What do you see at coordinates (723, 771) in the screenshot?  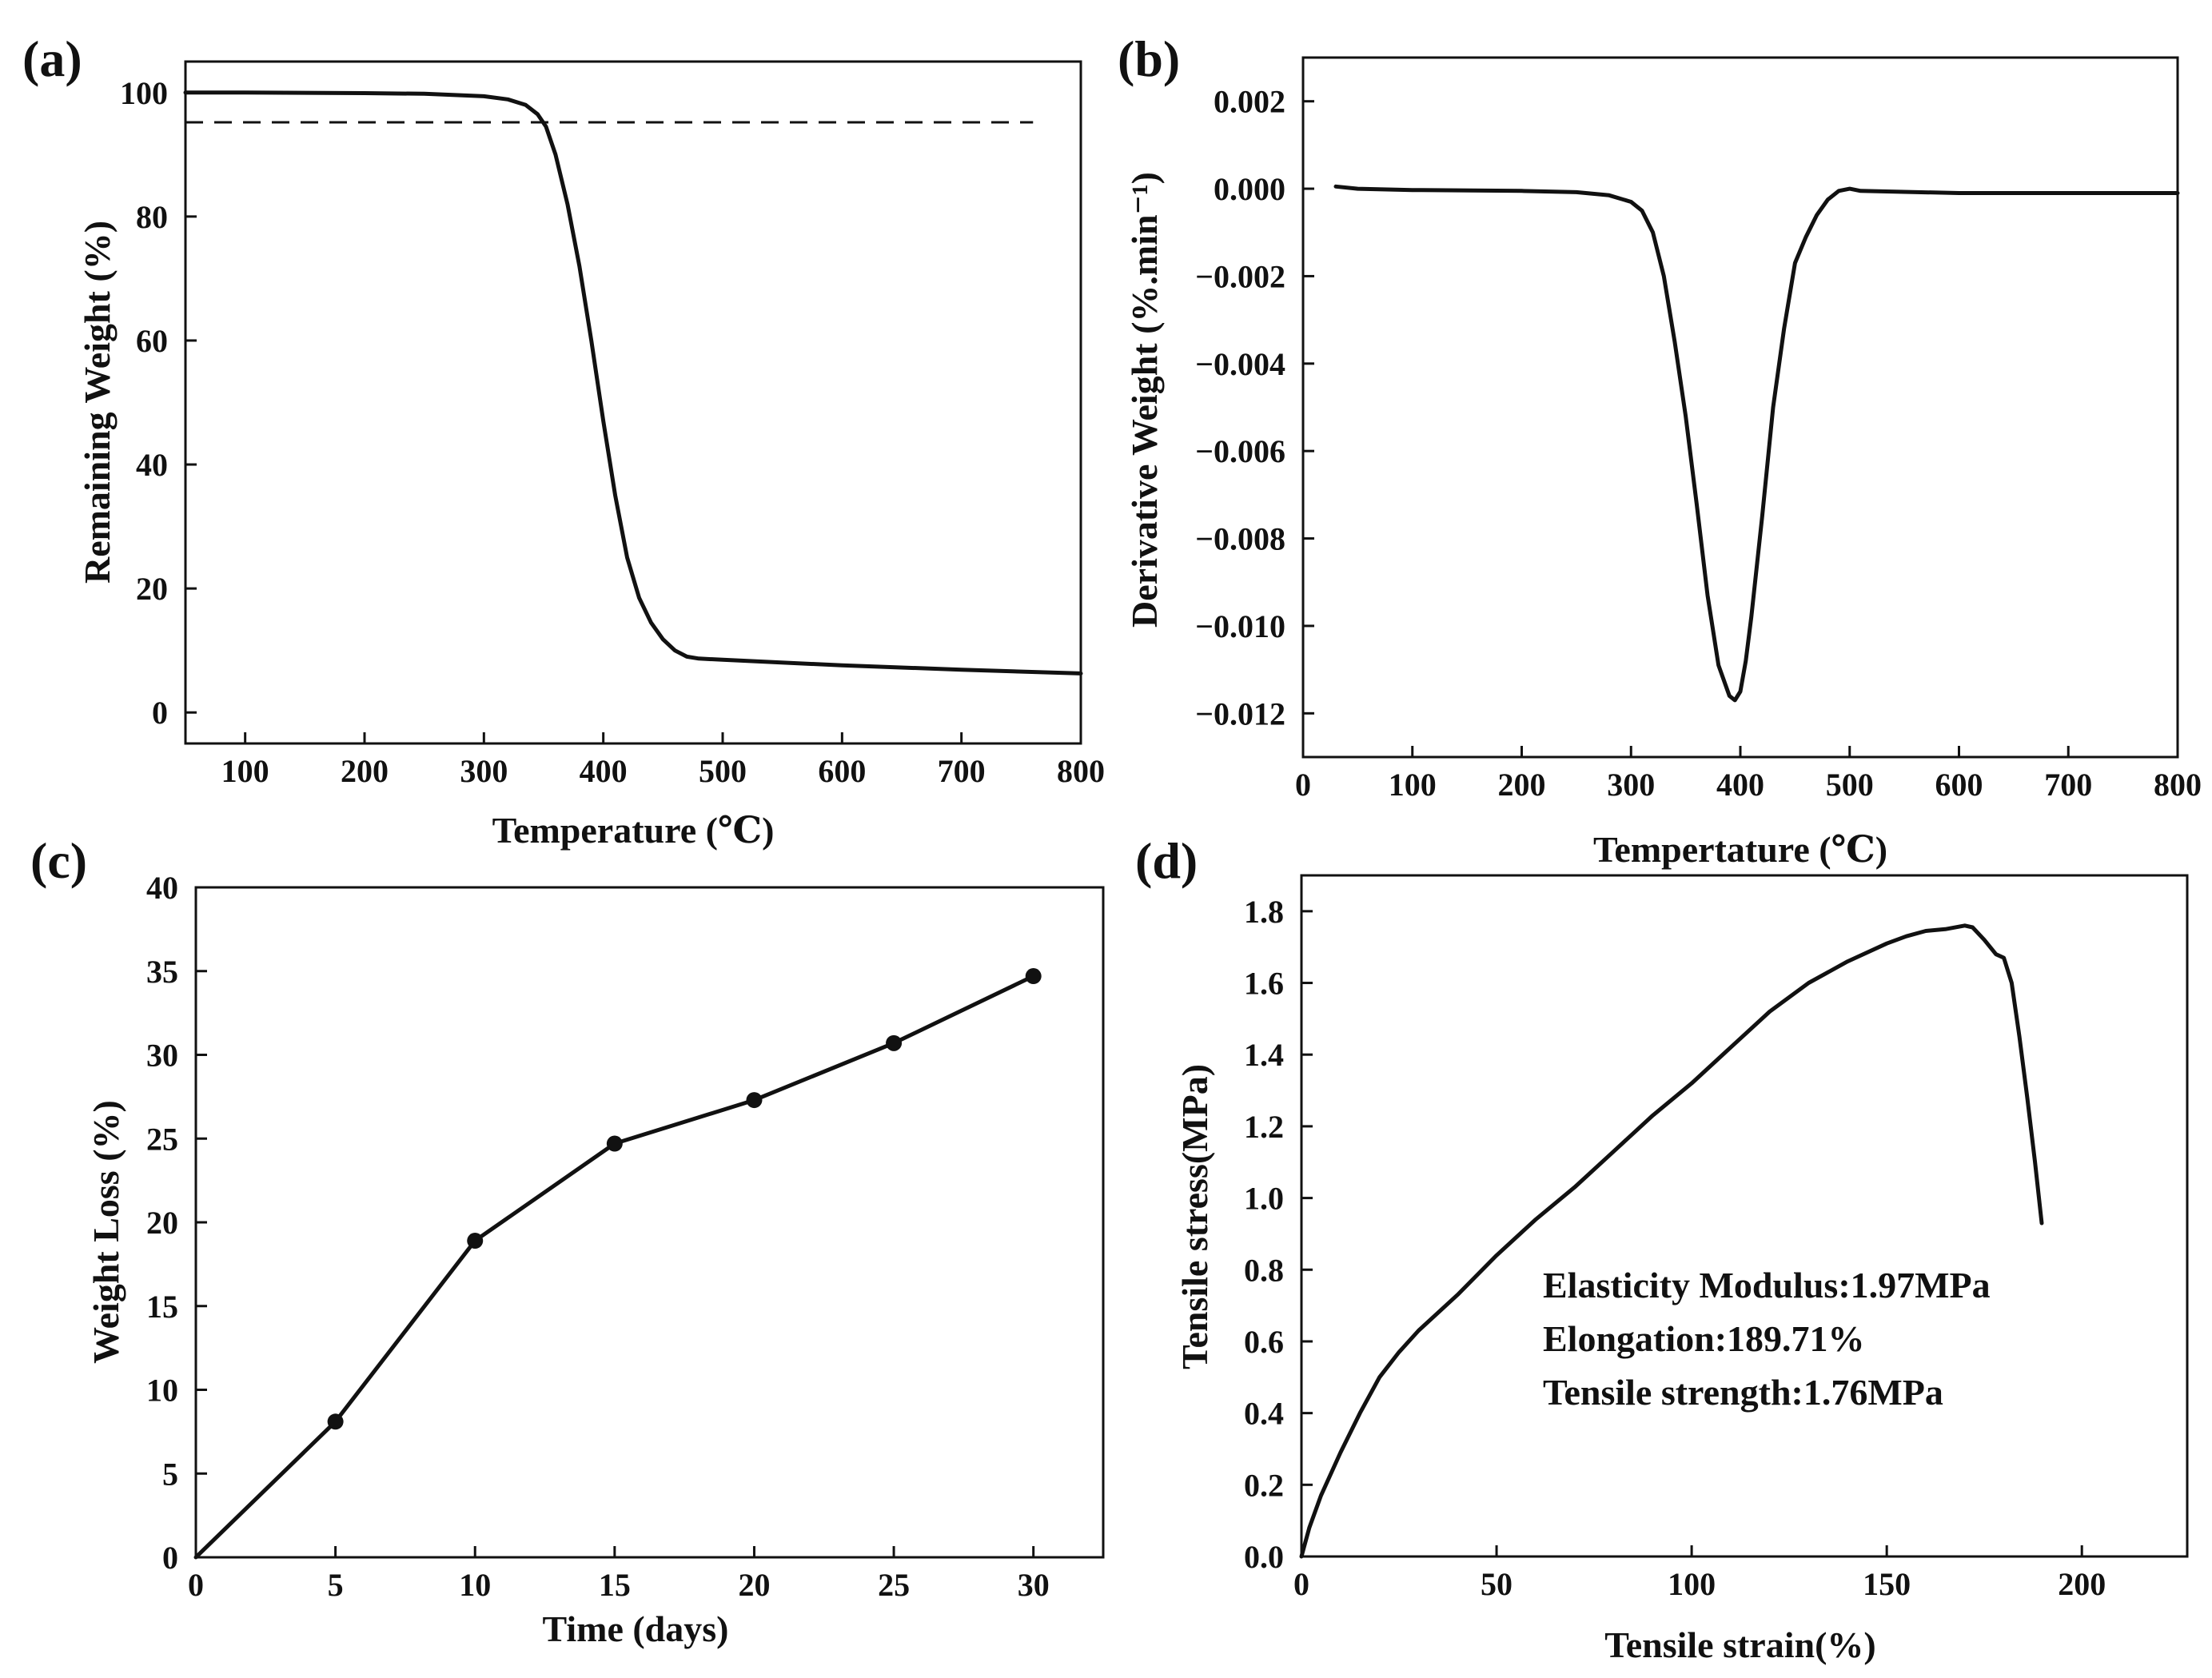 I see `panel-a-x-tick-label: 500` at bounding box center [723, 771].